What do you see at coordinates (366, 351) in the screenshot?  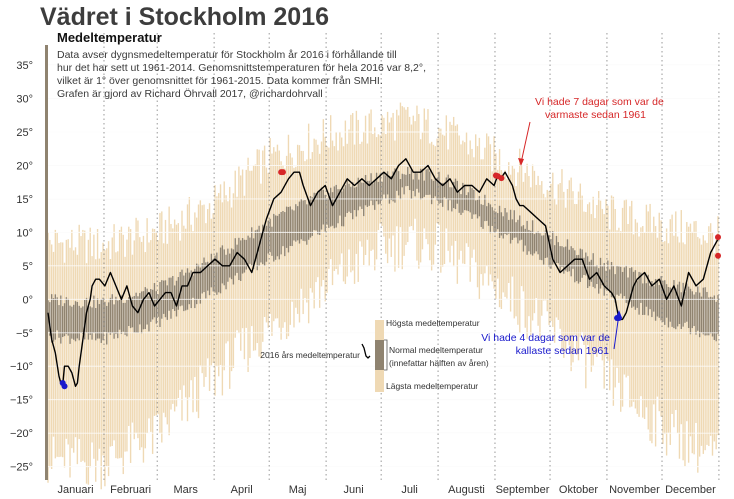 I see `legend-2016-line-sample` at bounding box center [366, 351].